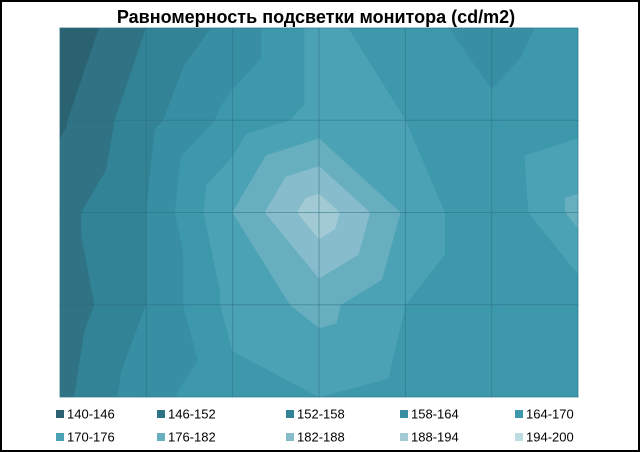 Image resolution: width=640 pixels, height=452 pixels. What do you see at coordinates (550, 436) in the screenshot?
I see `legend-label: 194-200` at bounding box center [550, 436].